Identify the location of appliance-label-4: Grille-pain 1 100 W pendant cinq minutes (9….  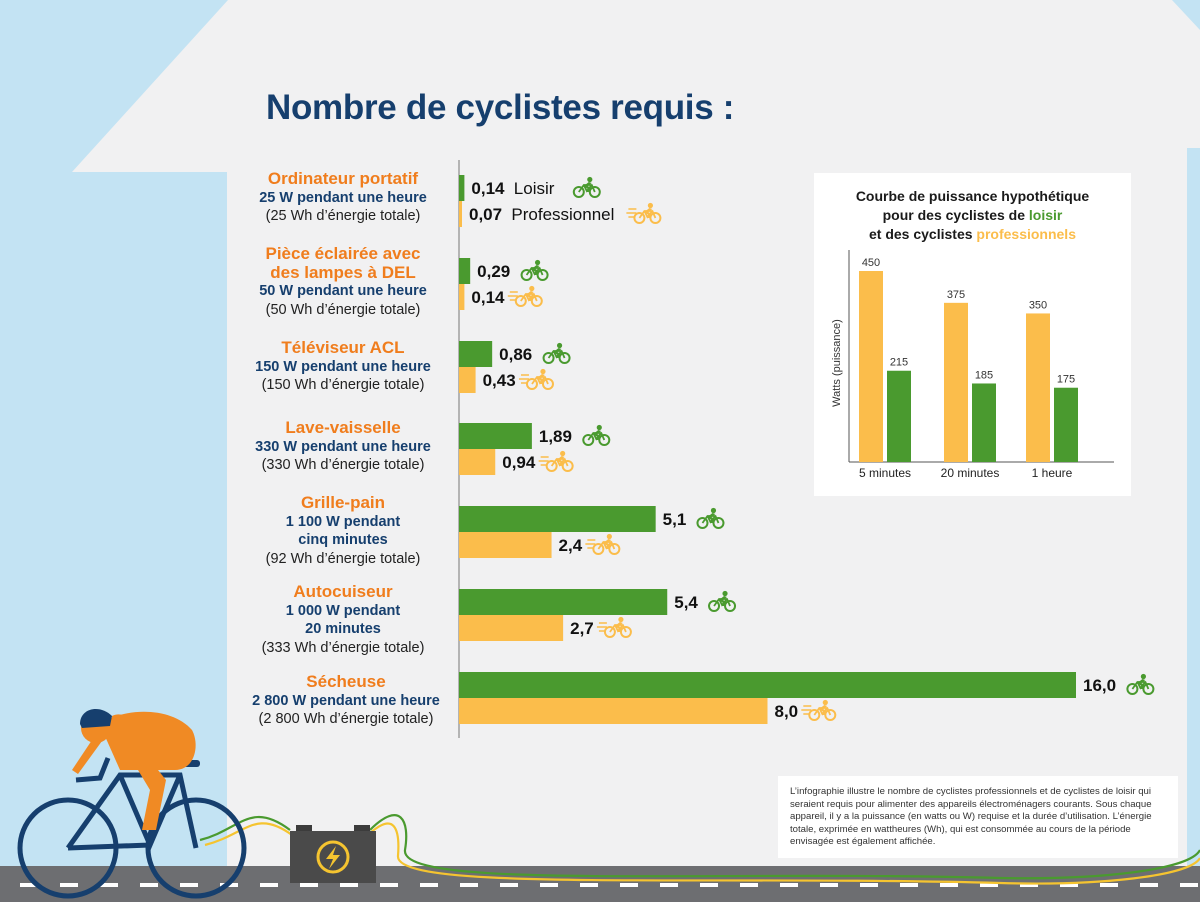
(343, 530).